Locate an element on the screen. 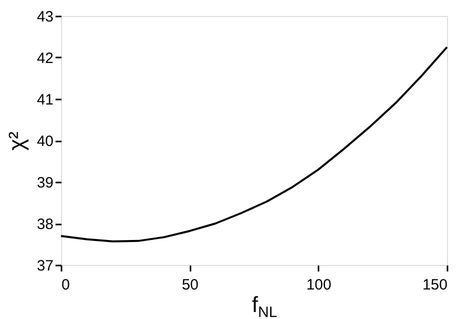 The image size is (474, 319). x-tick-label: 50 is located at coordinates (190, 285).